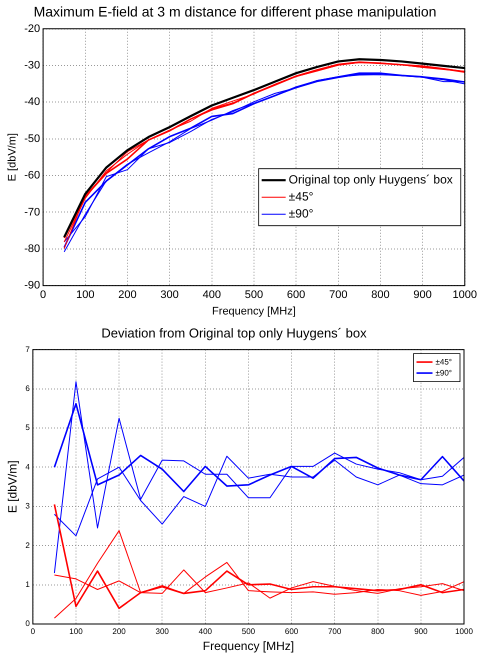  Describe the element at coordinates (370, 179) in the screenshot. I see `legend-label: Original top only Huygens´ box` at that location.